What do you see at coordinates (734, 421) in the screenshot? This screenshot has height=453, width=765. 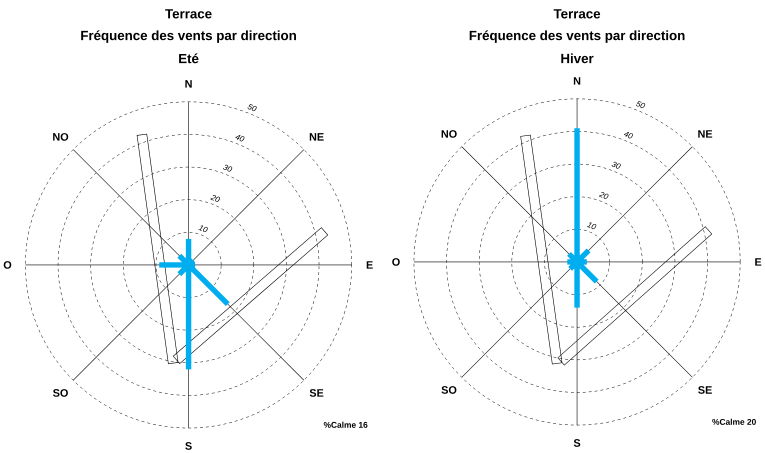 I see `text: %Calme 20` at bounding box center [734, 421].